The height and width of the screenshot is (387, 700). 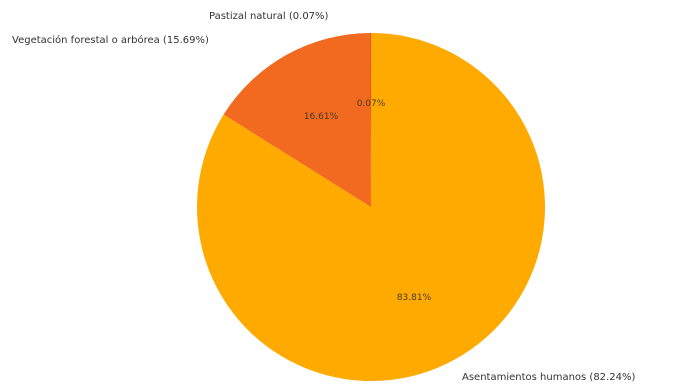 What do you see at coordinates (321, 117) in the screenshot?
I see `pct-label-vegetacion: 16.61%` at bounding box center [321, 117].